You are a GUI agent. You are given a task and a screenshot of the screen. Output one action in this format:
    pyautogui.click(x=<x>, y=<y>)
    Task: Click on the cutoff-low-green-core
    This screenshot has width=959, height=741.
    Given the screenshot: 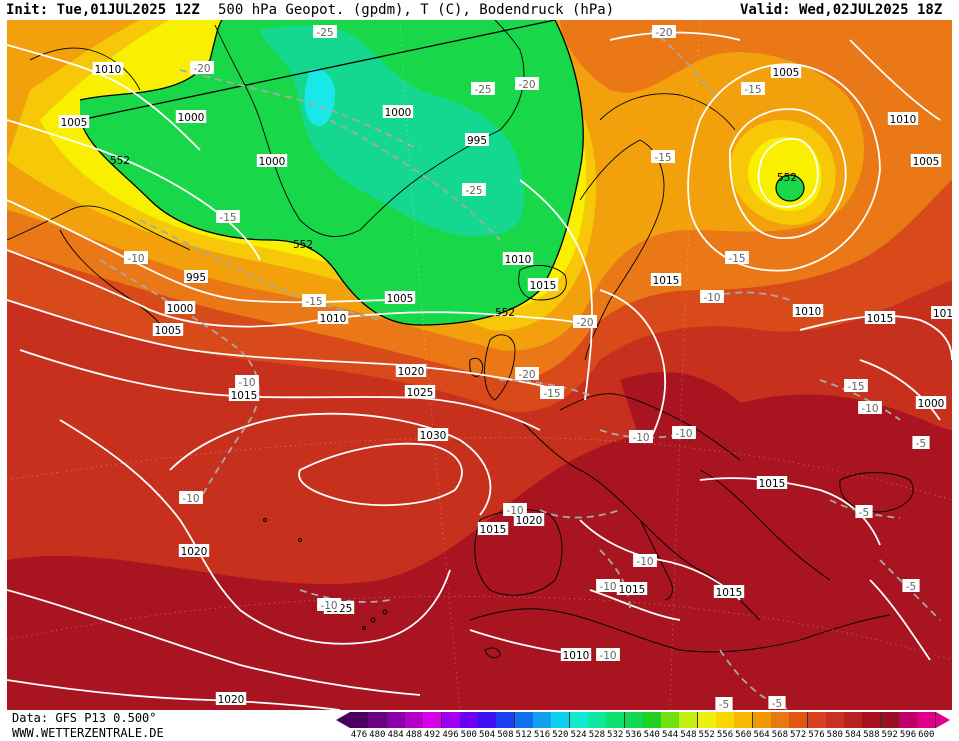 What is the action you would take?
    pyautogui.click(x=790, y=188)
    